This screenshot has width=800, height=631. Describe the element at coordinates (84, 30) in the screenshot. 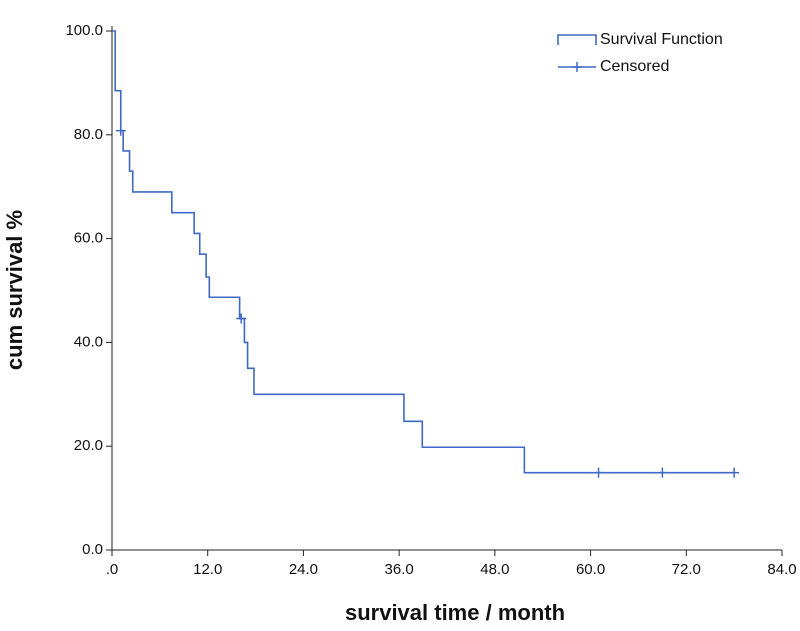

I see `y-tick-label: 100.0` at that location.